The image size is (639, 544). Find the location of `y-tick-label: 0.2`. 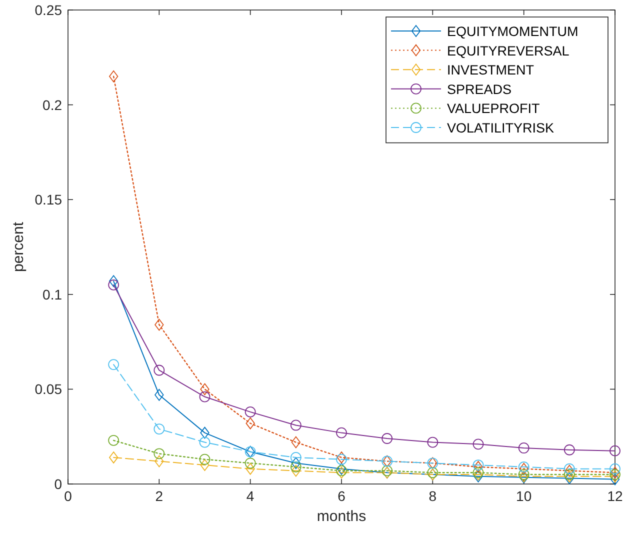

y-tick-label: 0.2 is located at coordinates (52, 104).